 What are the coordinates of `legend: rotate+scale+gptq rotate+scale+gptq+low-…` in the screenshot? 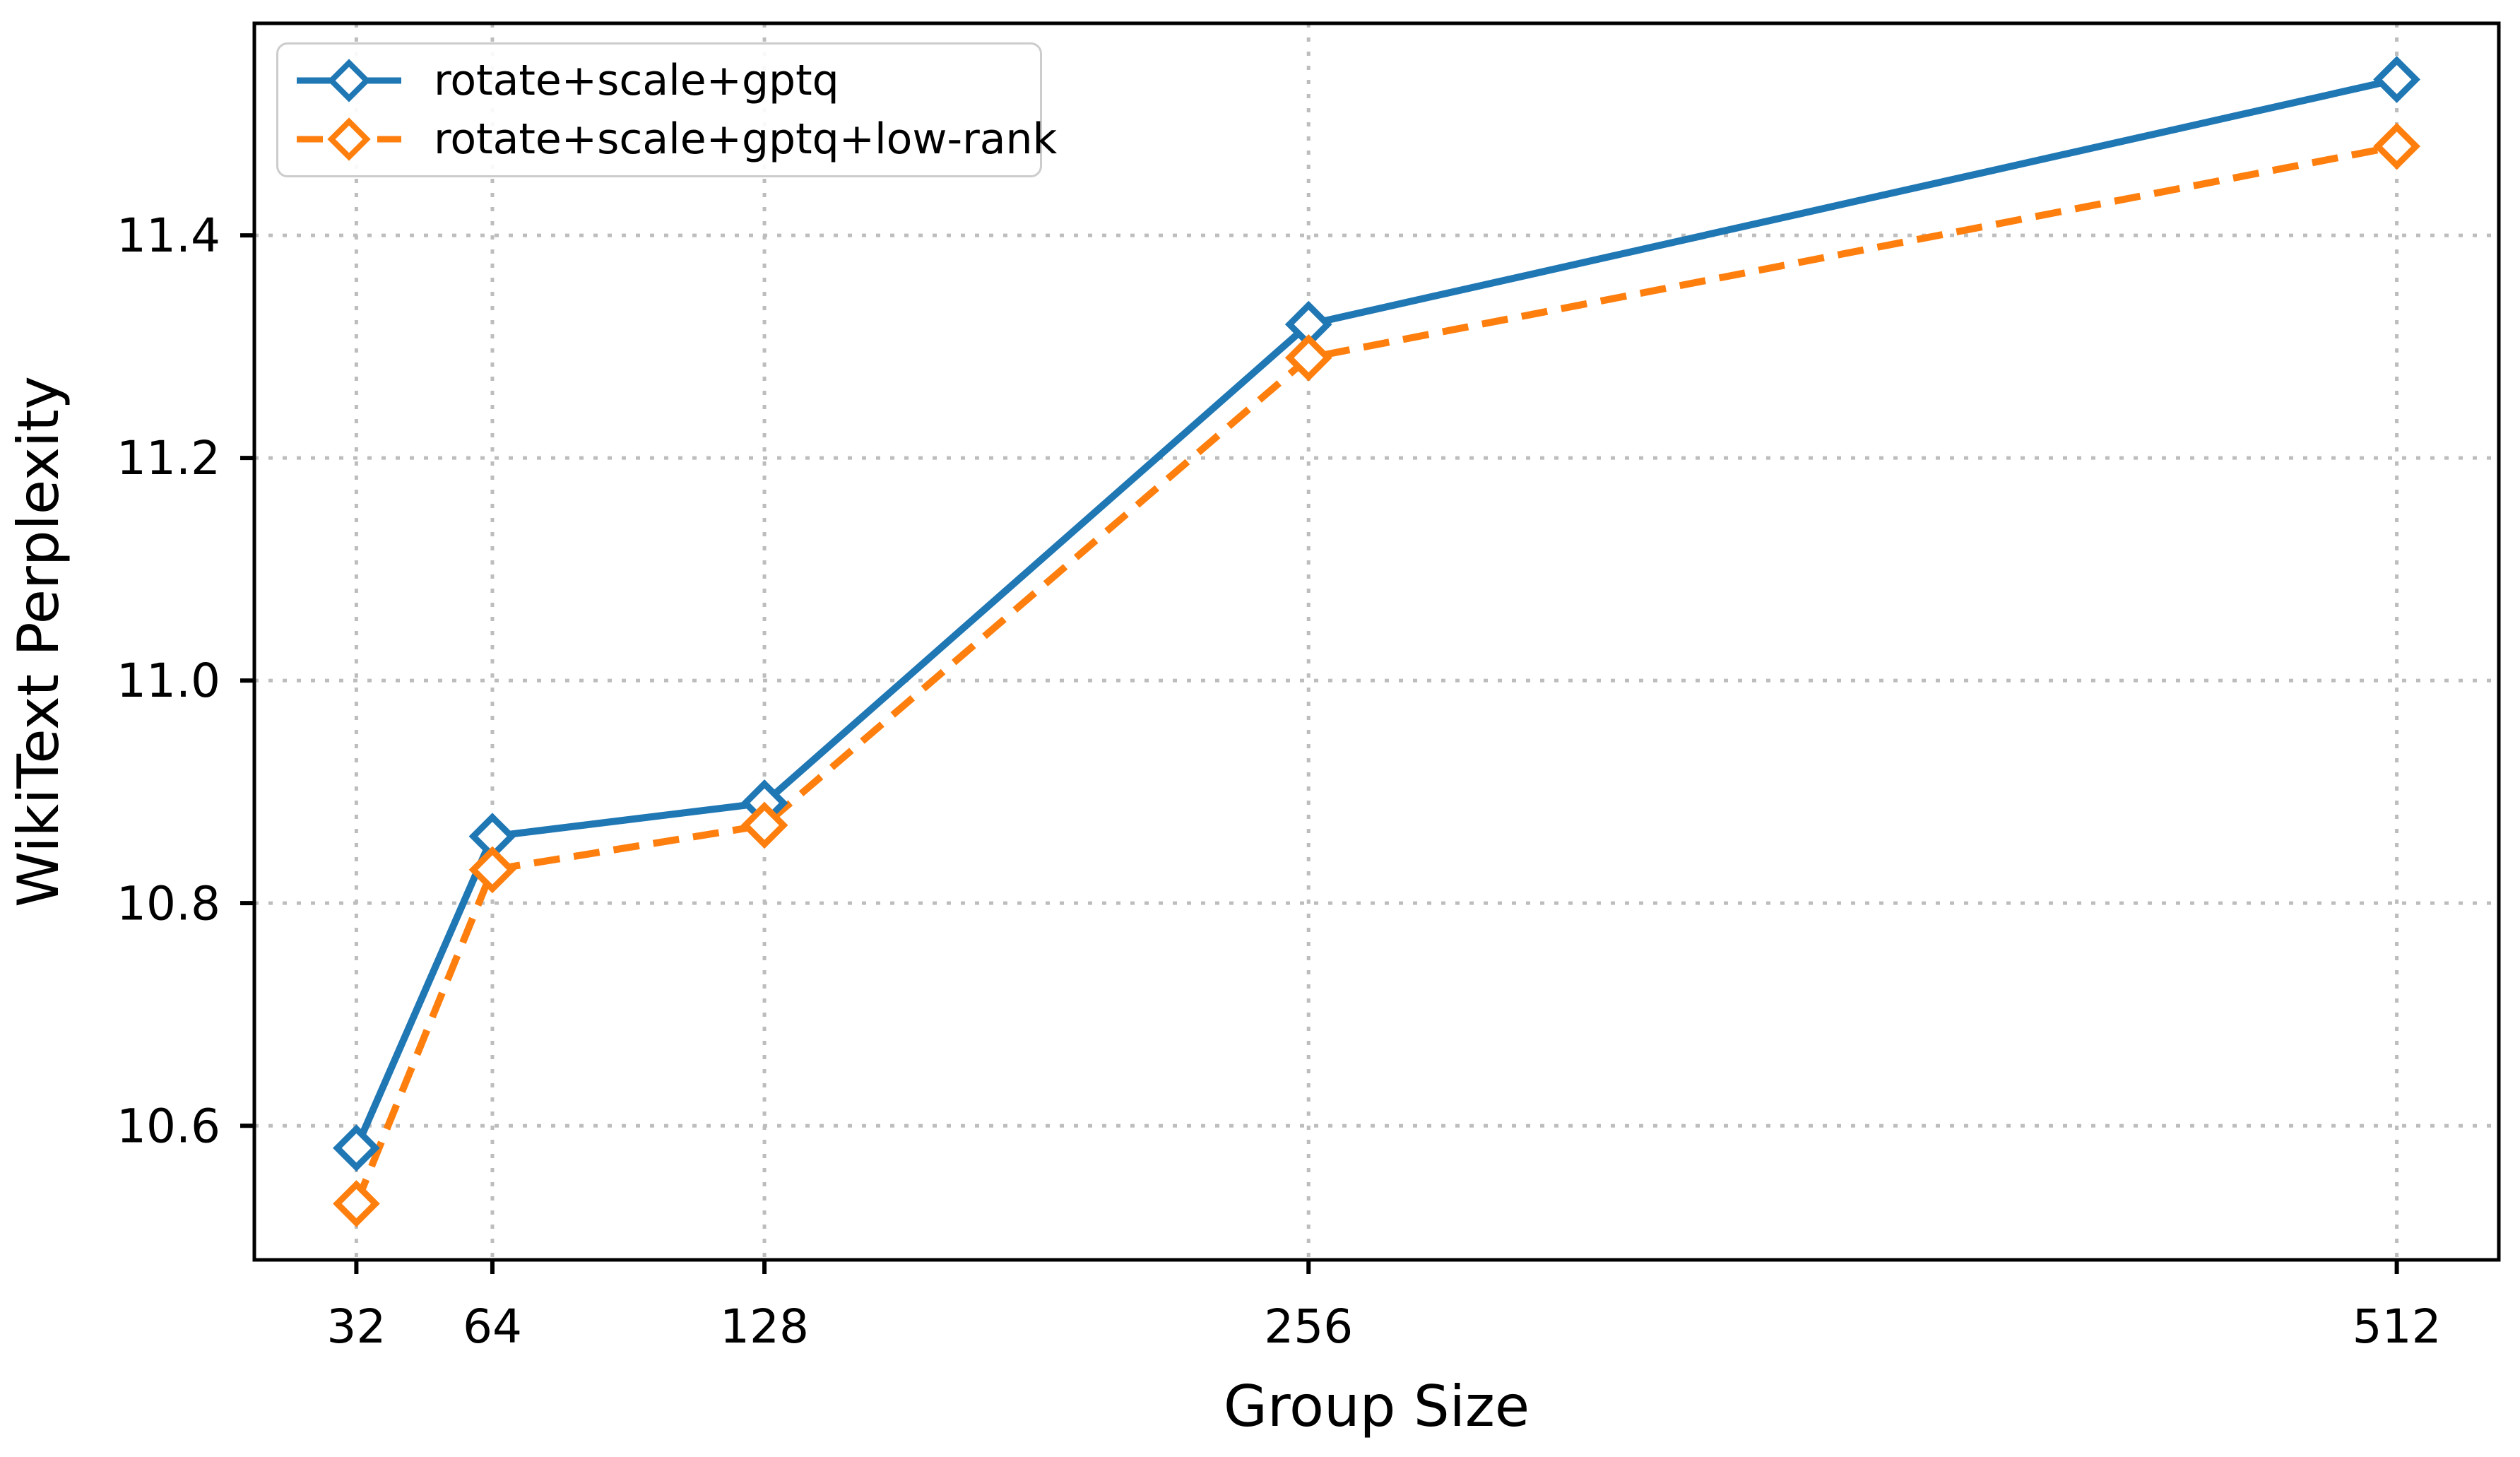 It's located at (666, 110).